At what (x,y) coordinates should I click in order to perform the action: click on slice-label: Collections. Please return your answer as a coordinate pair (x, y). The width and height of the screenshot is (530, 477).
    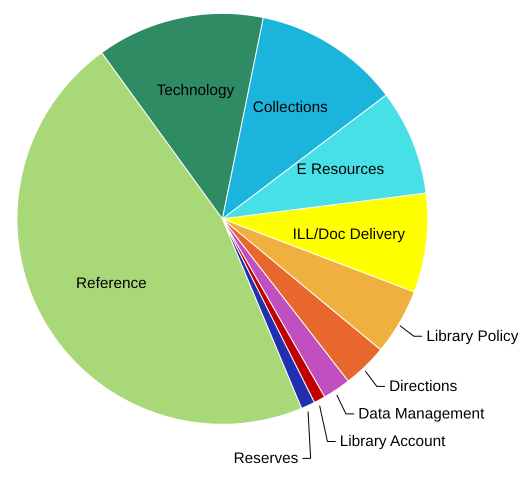
    Looking at the image, I should click on (290, 107).